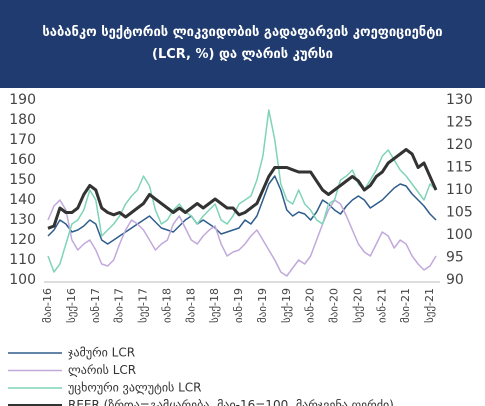 The height and width of the screenshot is (406, 485). I want to click on y-tick-label: 190, so click(22, 100).